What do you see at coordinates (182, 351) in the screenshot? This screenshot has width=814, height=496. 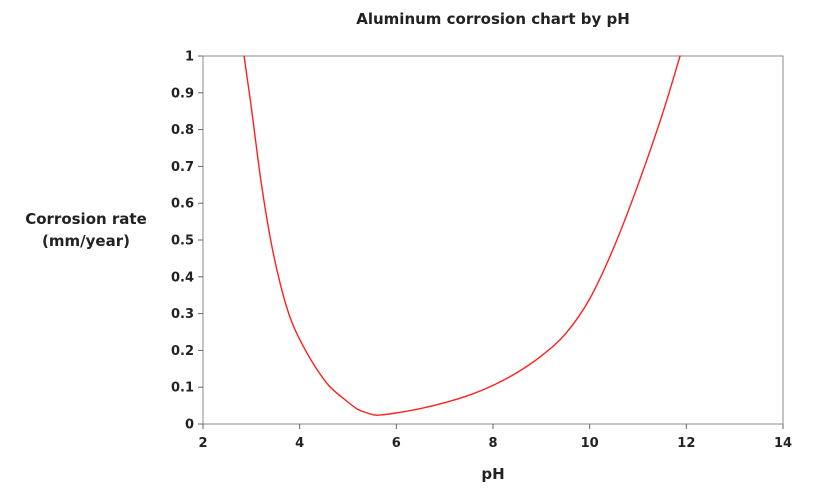 I see `y-tick-label: 0.2` at bounding box center [182, 351].